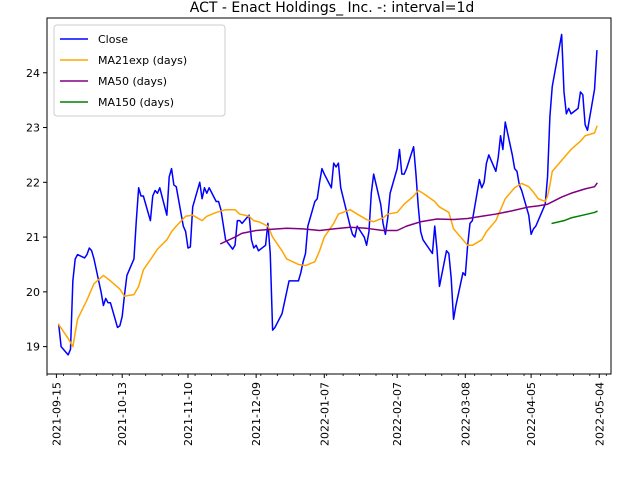  What do you see at coordinates (188, 414) in the screenshot?
I see `x-tick-label: 2021-11-10` at bounding box center [188, 414].